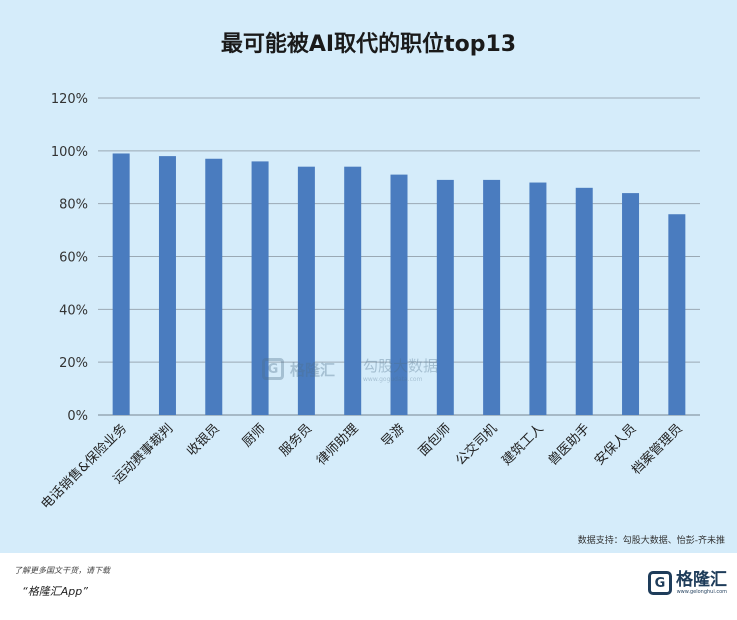 The image size is (737, 620). Describe the element at coordinates (523, 445) in the screenshot. I see `x-tick-label: 建筑工人` at that location.